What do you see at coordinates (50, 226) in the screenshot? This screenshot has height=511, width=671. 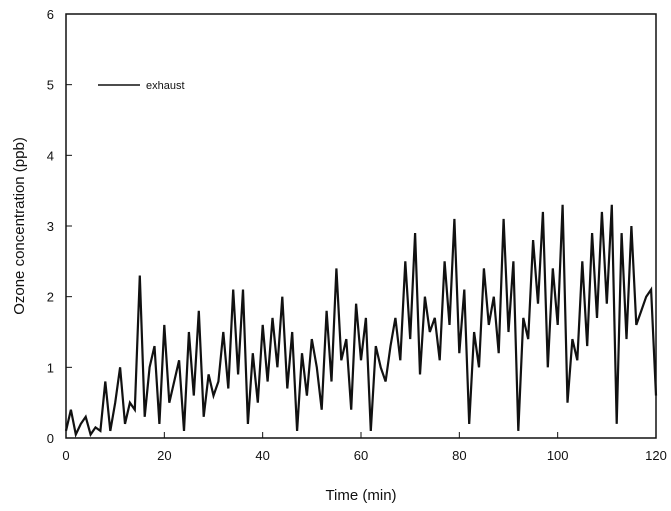 I see `y-tick-label-3: 3` at bounding box center [50, 226].